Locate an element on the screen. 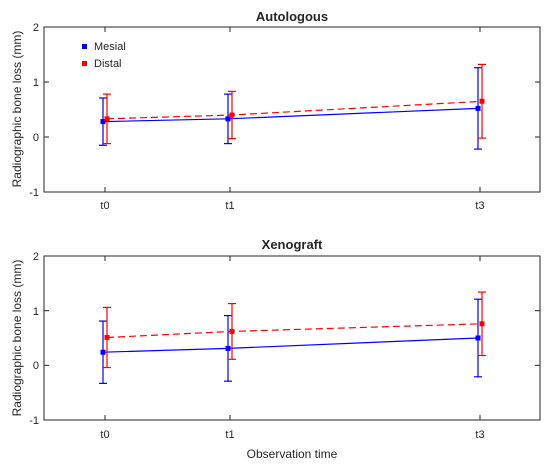 The image size is (550, 473). chart-title: Autologous is located at coordinates (292, 16).